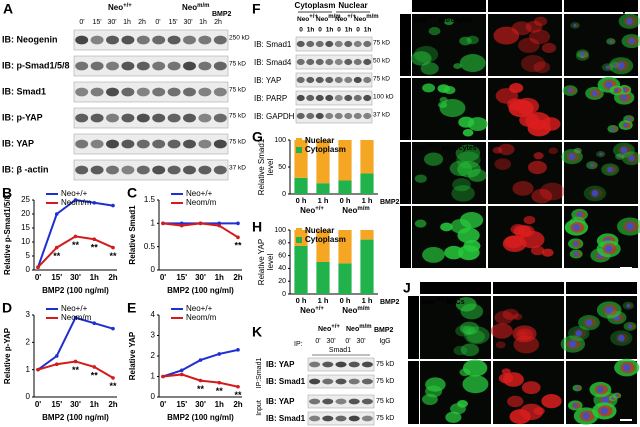 The image size is (640, 427). What do you see at coordinates (301, 30) in the screenshot?
I see `timepoint: 0` at bounding box center [301, 30].